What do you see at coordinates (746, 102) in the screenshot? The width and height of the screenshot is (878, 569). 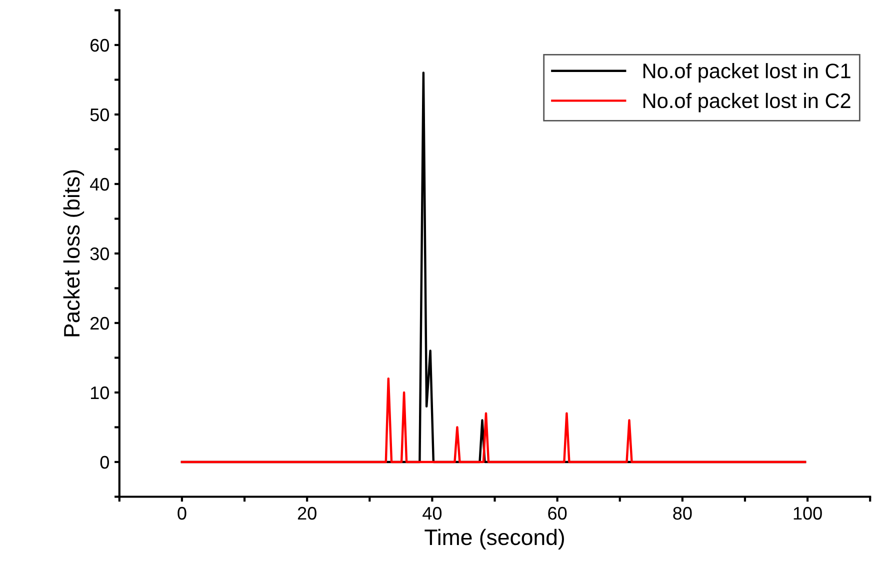 I see `legend-label: No.of packet lost in C2` at bounding box center [746, 102].